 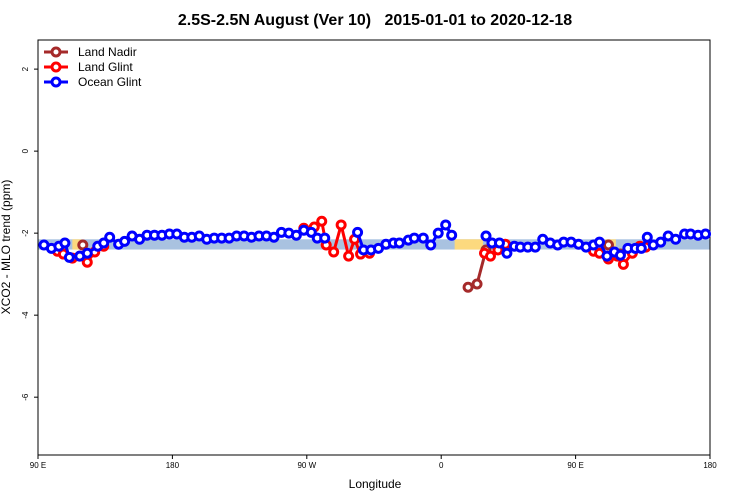 I want to click on legend-label: Ocean Glint, so click(x=110, y=82).